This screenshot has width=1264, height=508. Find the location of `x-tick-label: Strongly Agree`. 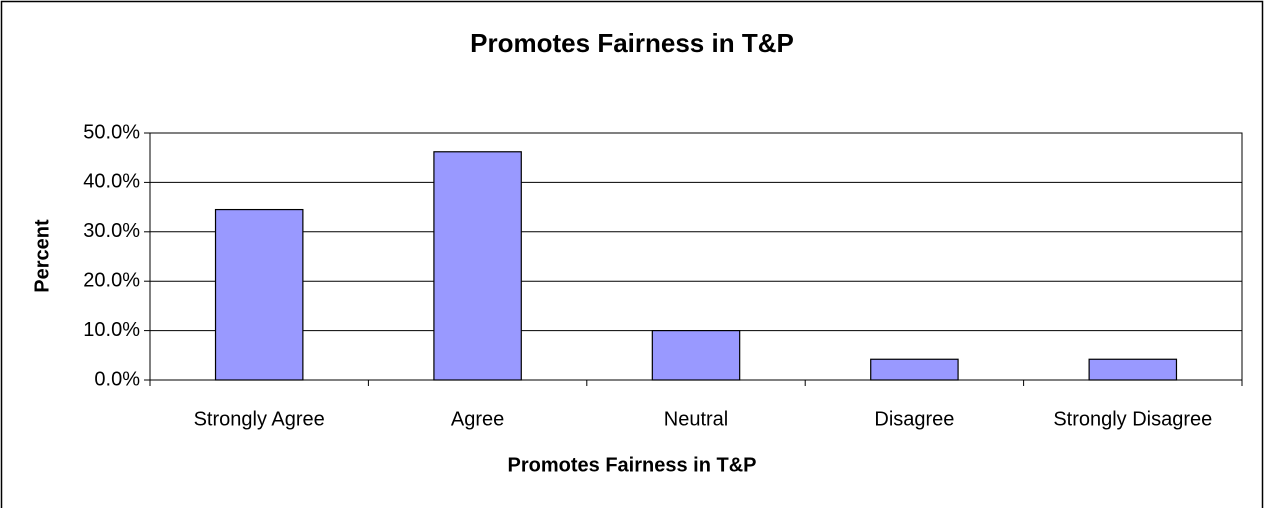

x-tick-label: Strongly Agree is located at coordinates (259, 419).